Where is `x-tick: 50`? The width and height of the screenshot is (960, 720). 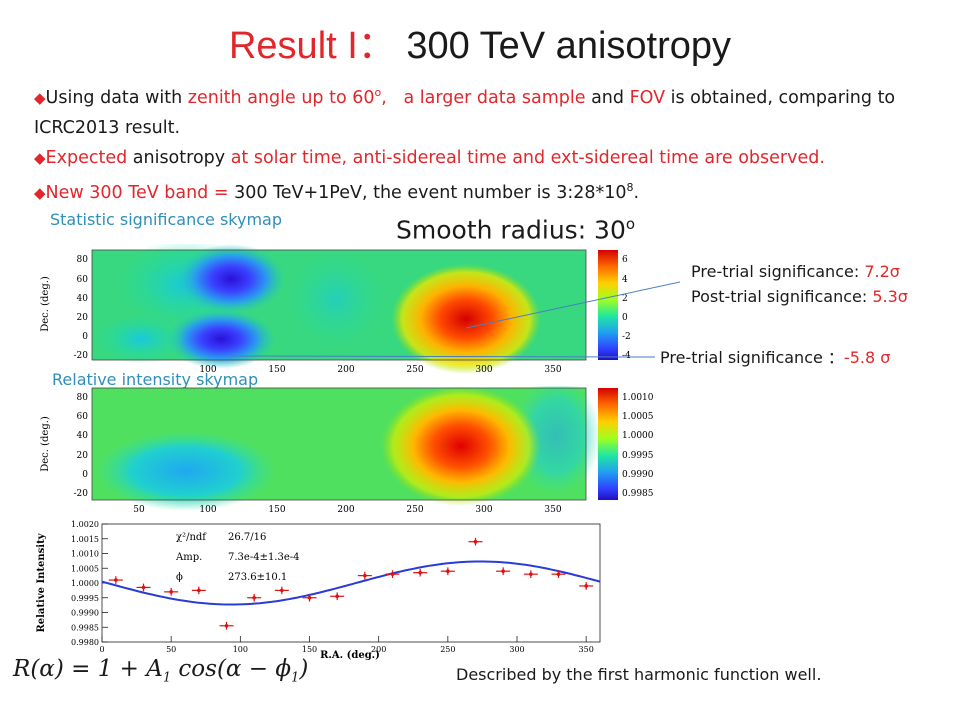
x-tick: 50 is located at coordinates (139, 510).